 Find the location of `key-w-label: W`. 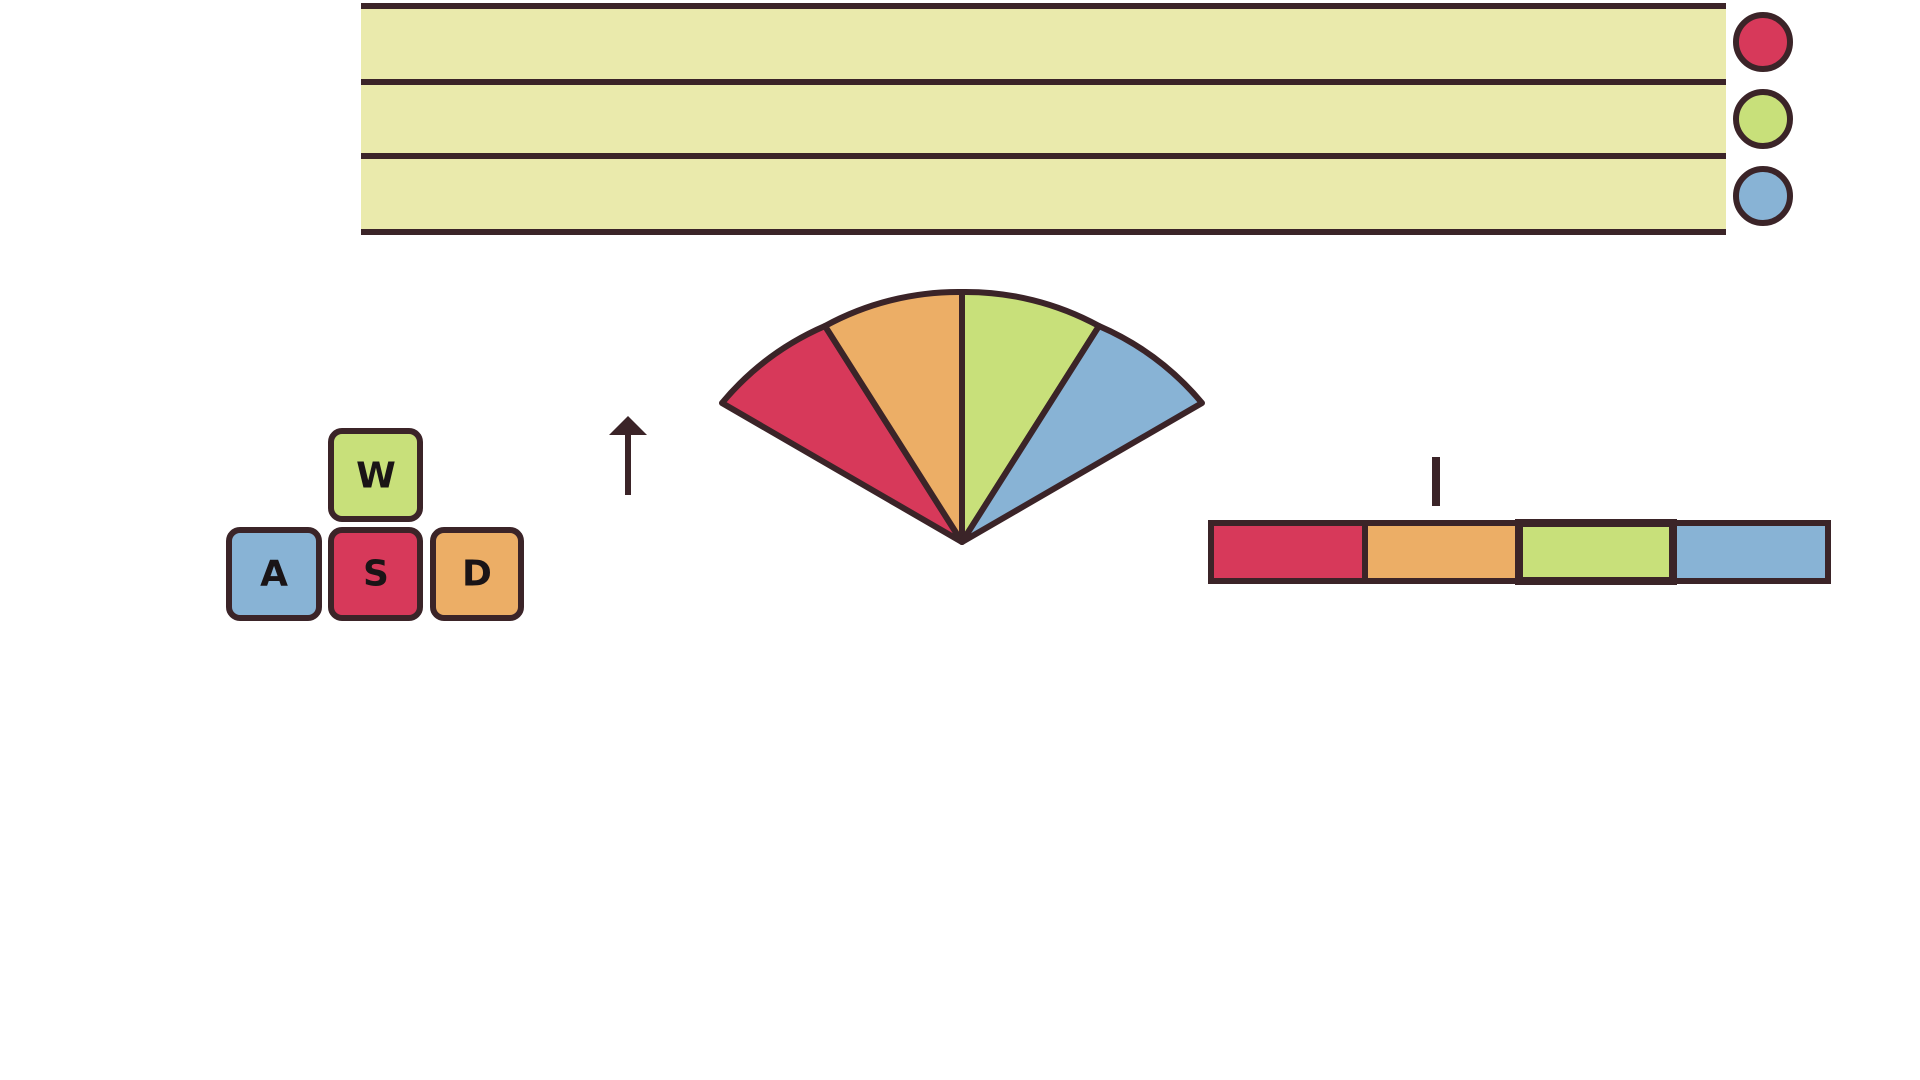

key-w-label: W is located at coordinates (376, 476).